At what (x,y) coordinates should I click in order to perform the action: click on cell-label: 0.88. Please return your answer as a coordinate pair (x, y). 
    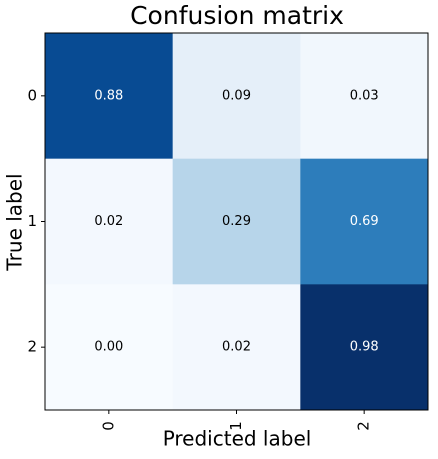
    Looking at the image, I should click on (108, 95).